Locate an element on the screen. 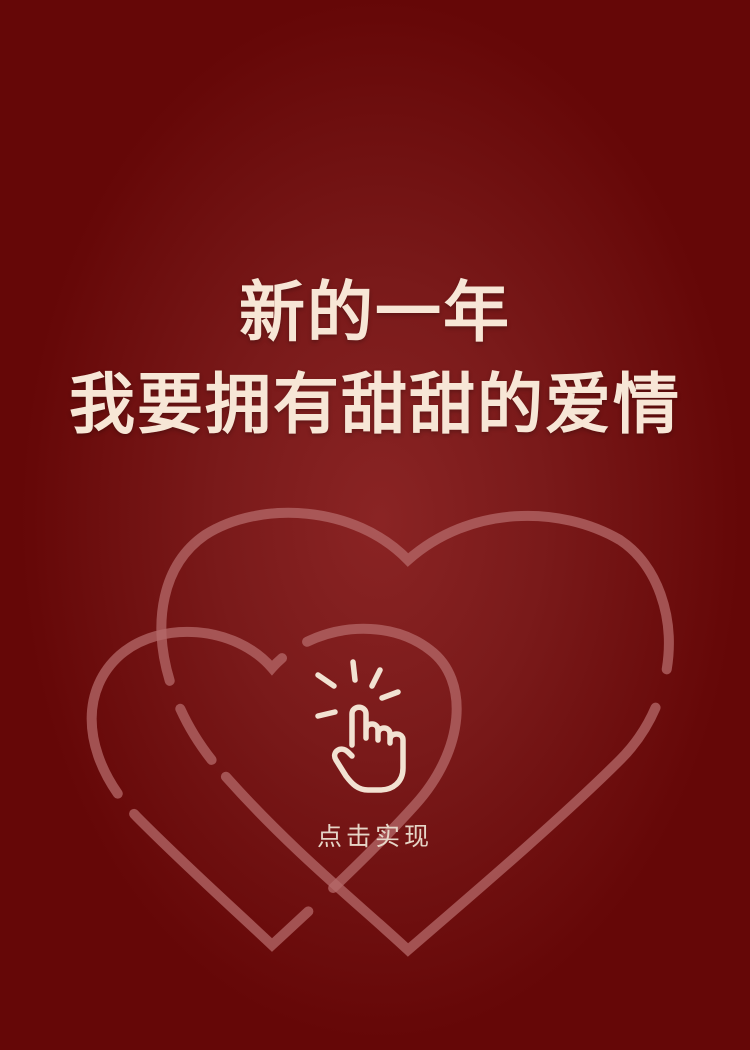 The height and width of the screenshot is (1050, 750). cta-label: 点击实现 is located at coordinates (374, 836).